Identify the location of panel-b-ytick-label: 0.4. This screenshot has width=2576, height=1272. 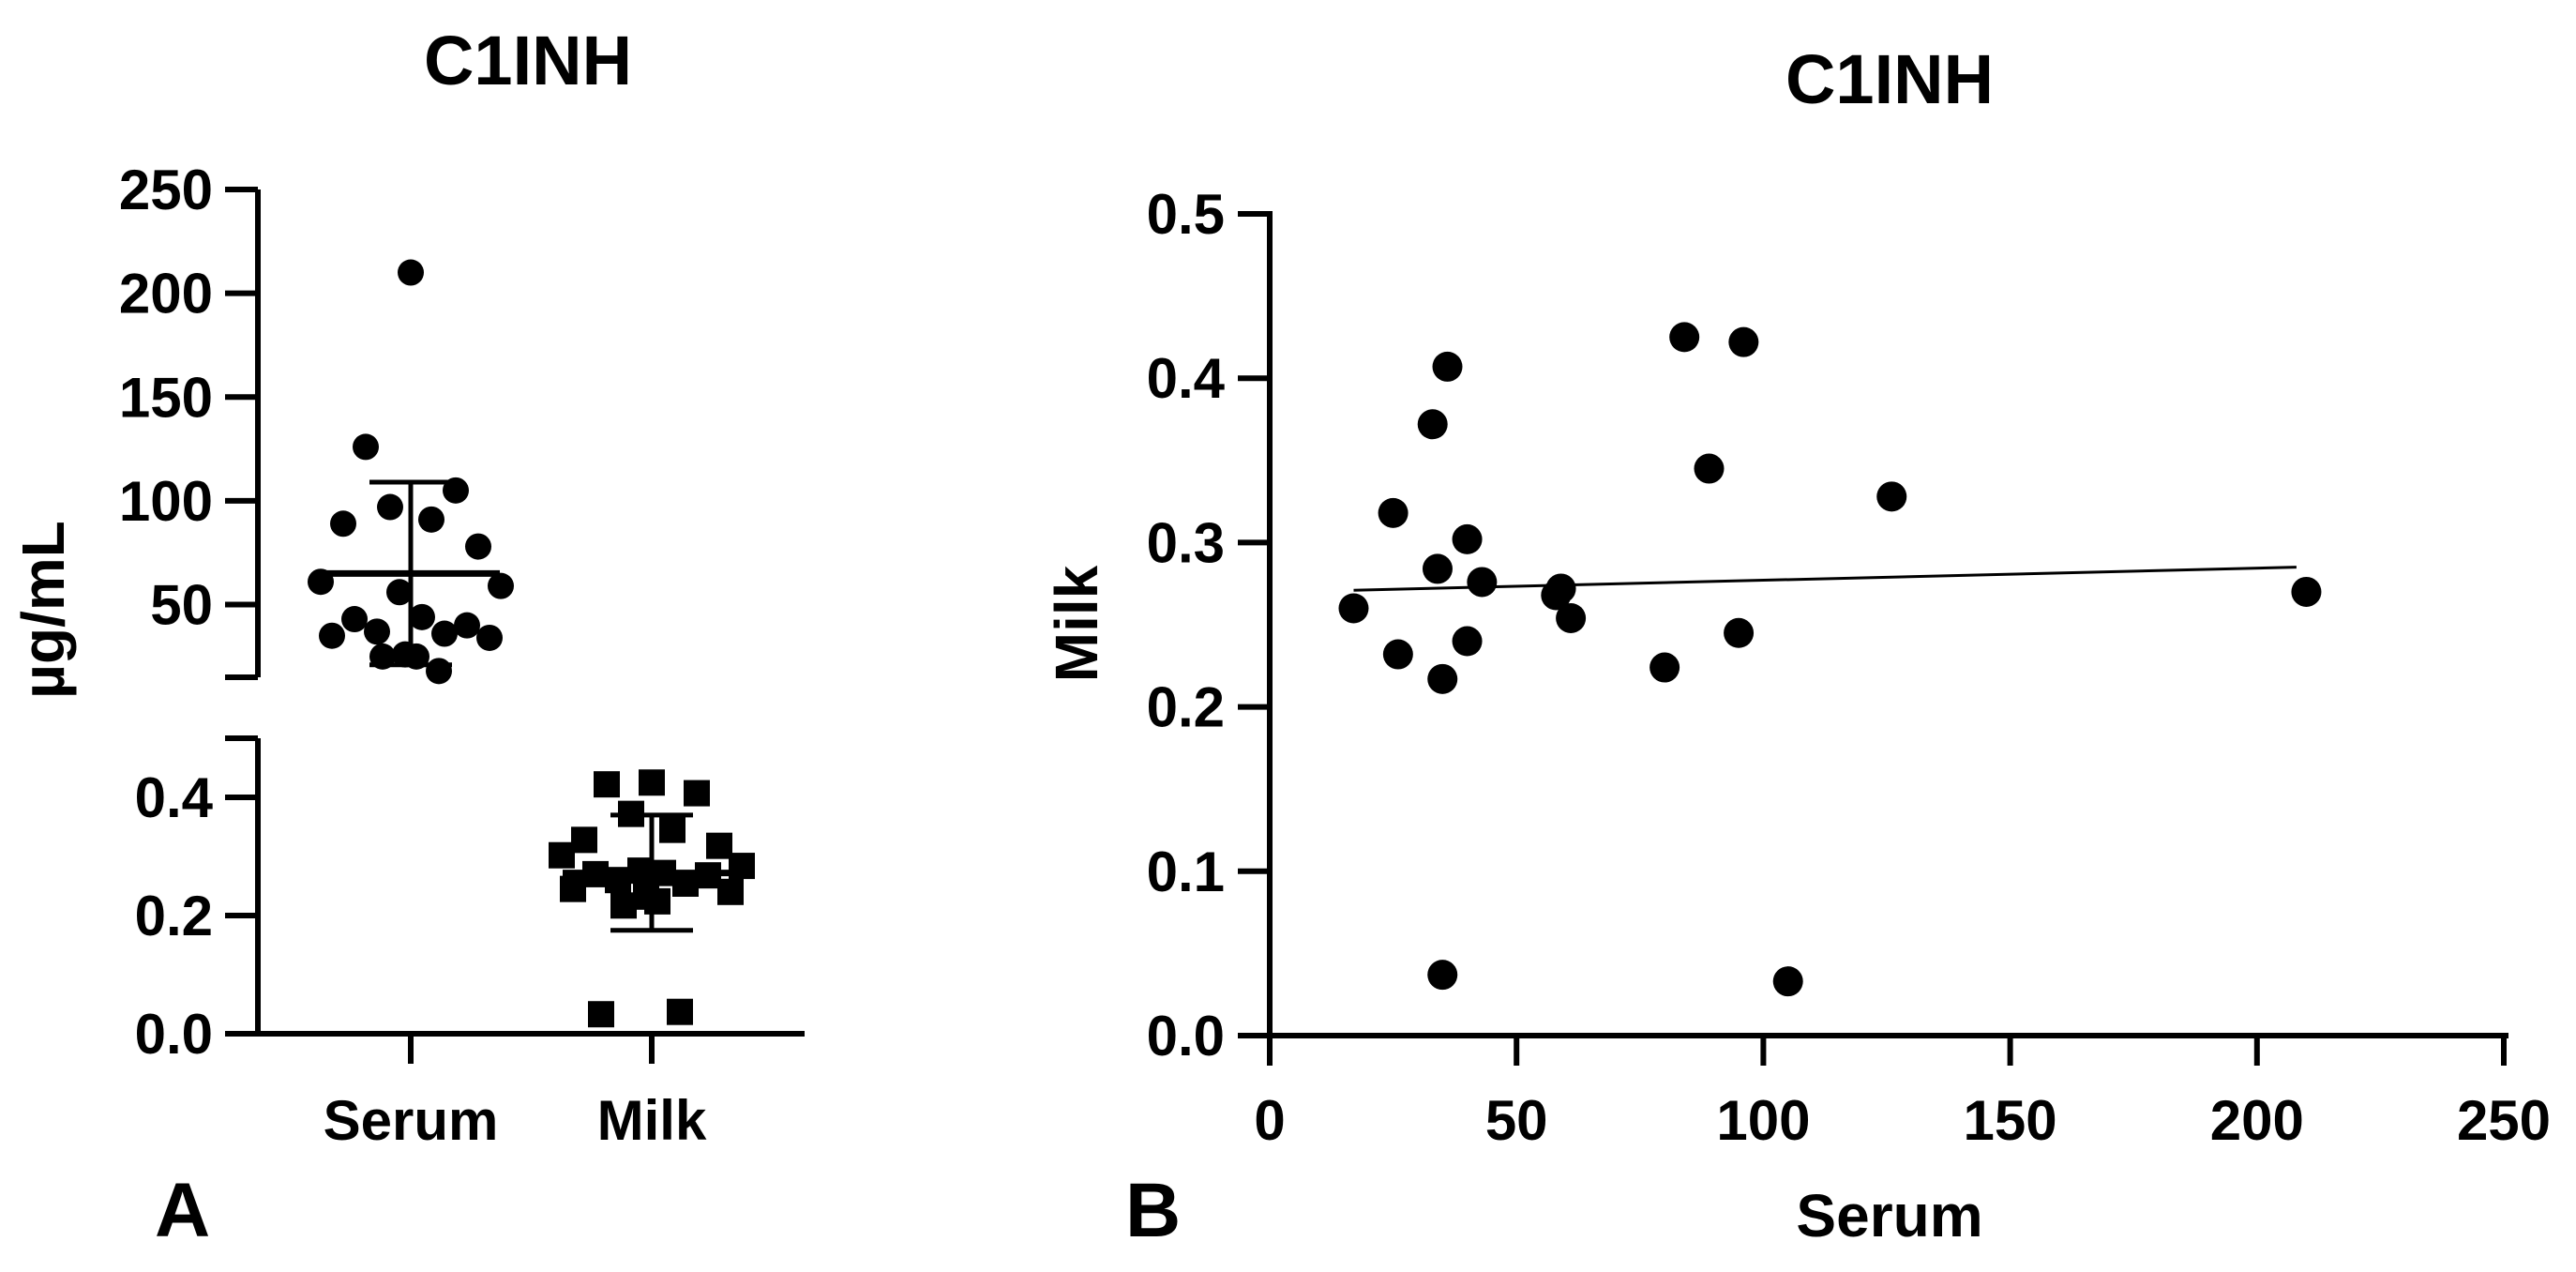
(1186, 379).